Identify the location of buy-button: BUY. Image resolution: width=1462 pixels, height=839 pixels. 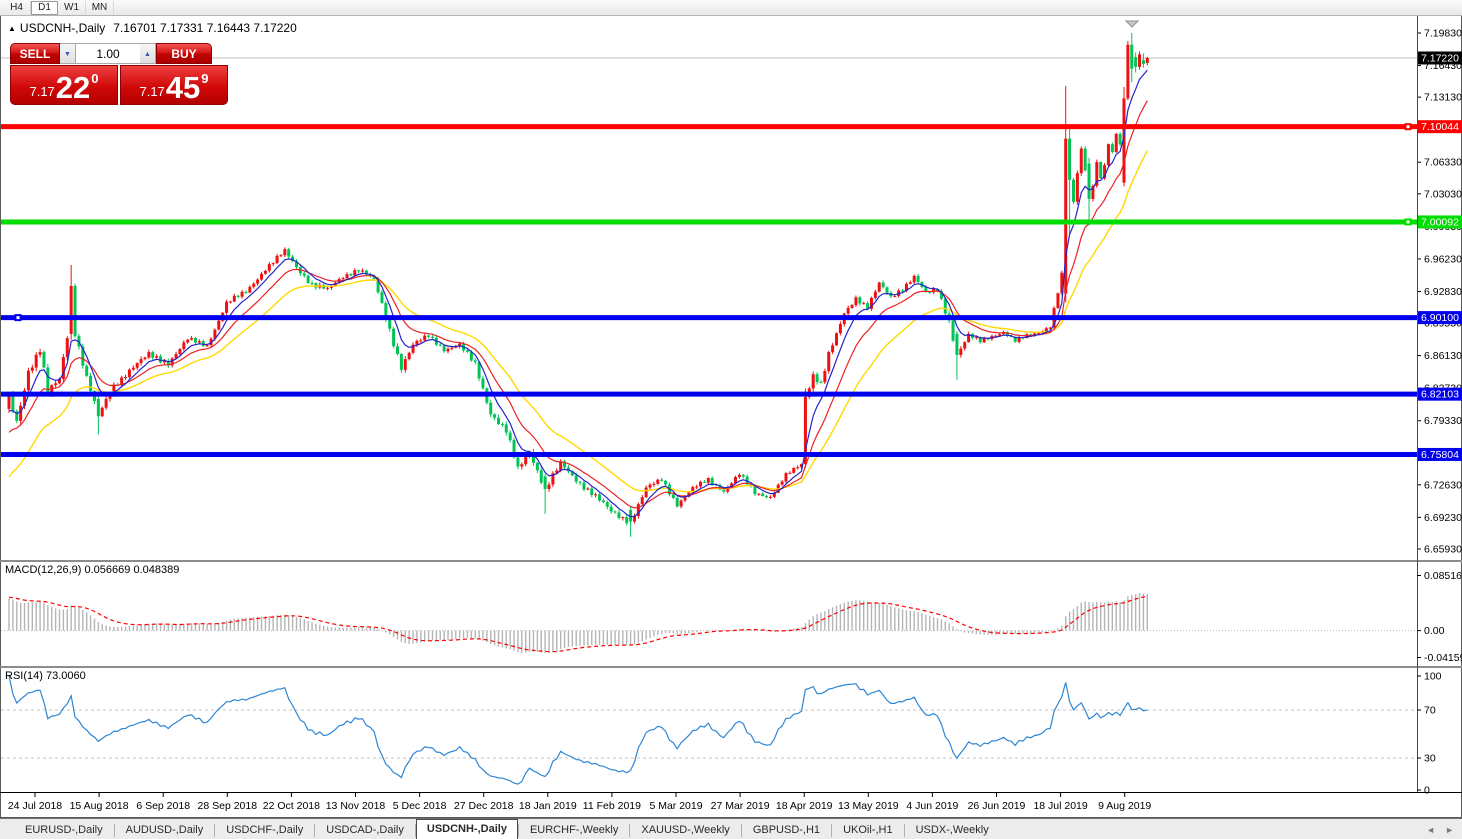
(184, 53).